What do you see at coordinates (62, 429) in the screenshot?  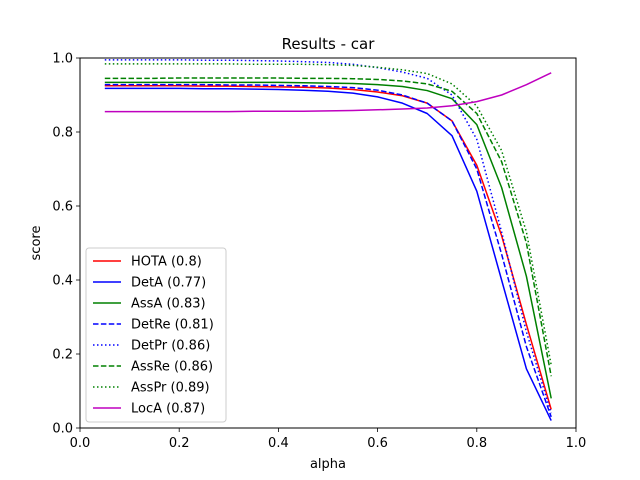 I see `y-tick-label: 0.0` at bounding box center [62, 429].